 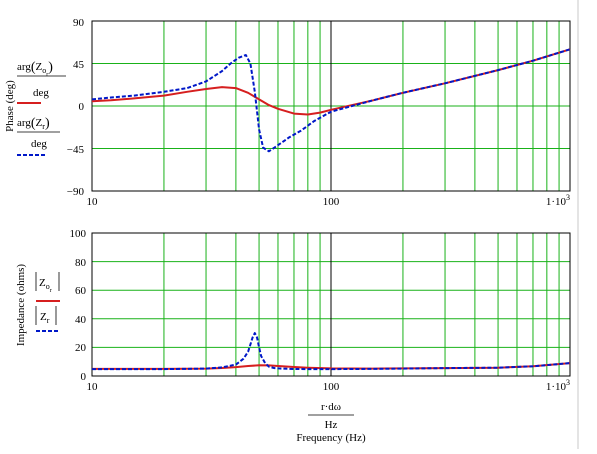 What do you see at coordinates (81, 348) in the screenshot?
I see `impedance-ytick-label: 20` at bounding box center [81, 348].